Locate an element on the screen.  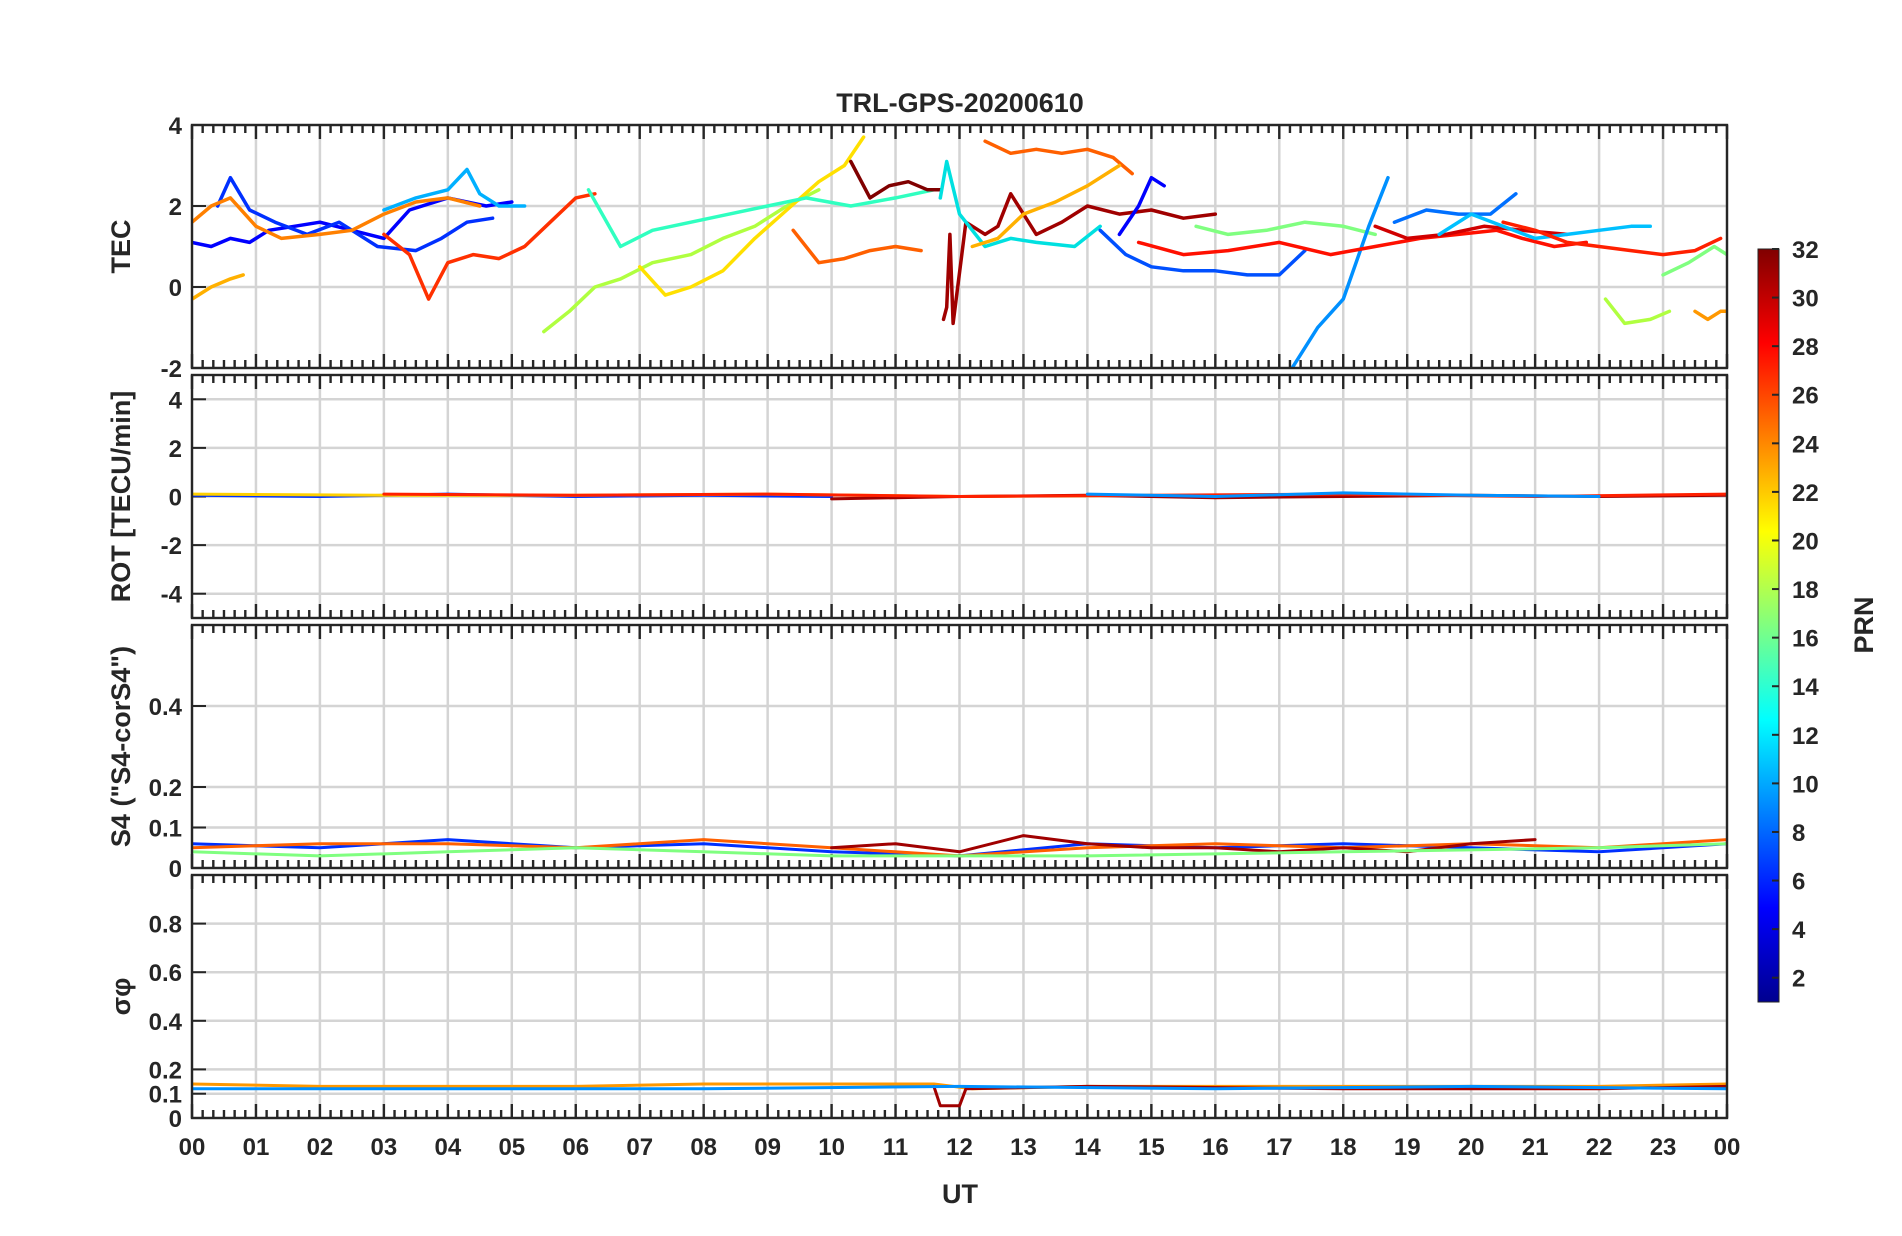
y-tick-label: 0.8 is located at coordinates (165, 925).